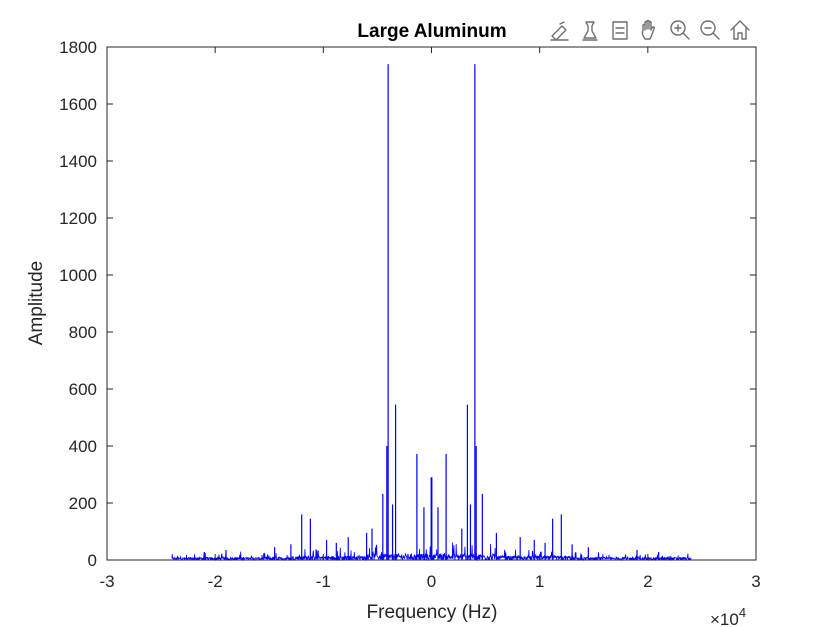 This screenshot has height=627, width=834. Describe the element at coordinates (36, 303) in the screenshot. I see `y-axis-label: Amplitude` at that location.